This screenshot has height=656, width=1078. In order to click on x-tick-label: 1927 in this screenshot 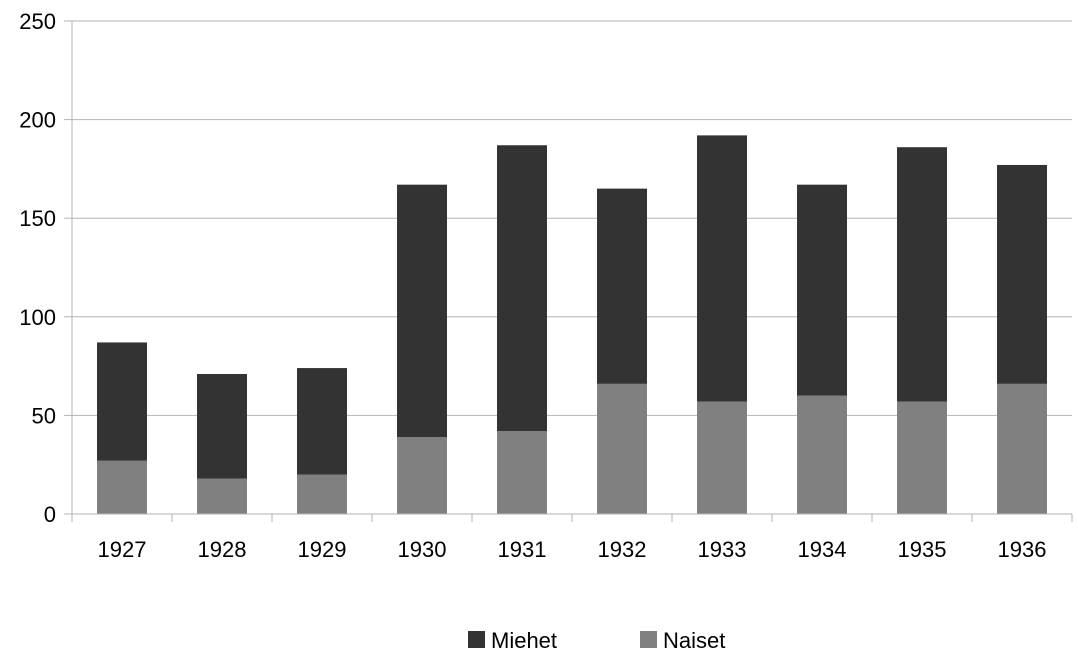, I will do `click(122, 549)`.